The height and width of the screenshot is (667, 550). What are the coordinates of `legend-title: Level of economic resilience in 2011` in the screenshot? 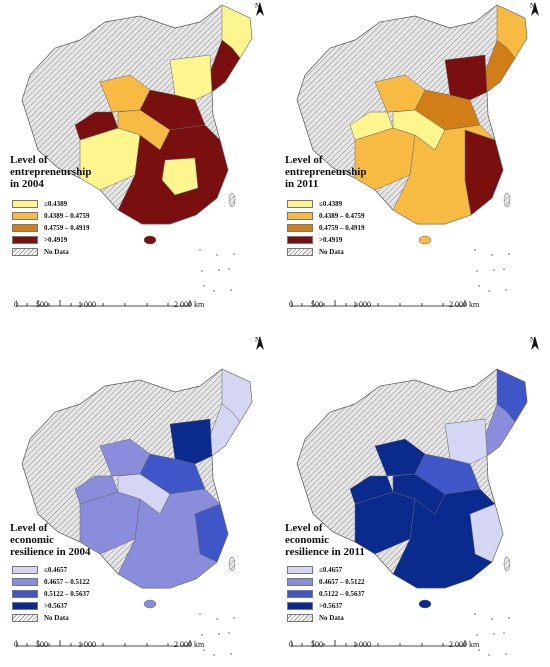 It's located at (325, 540).